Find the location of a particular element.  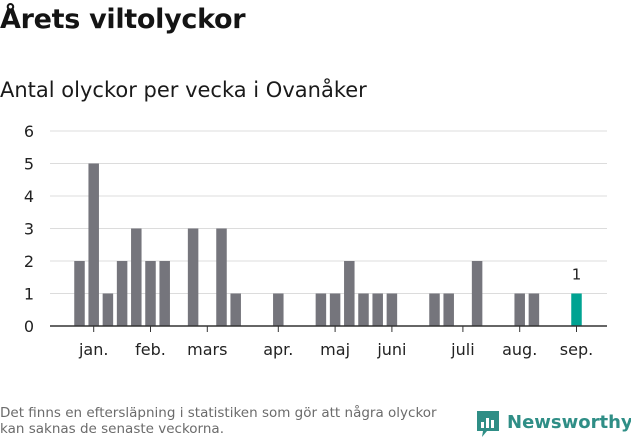

x-tick-label: juni is located at coordinates (391, 349).